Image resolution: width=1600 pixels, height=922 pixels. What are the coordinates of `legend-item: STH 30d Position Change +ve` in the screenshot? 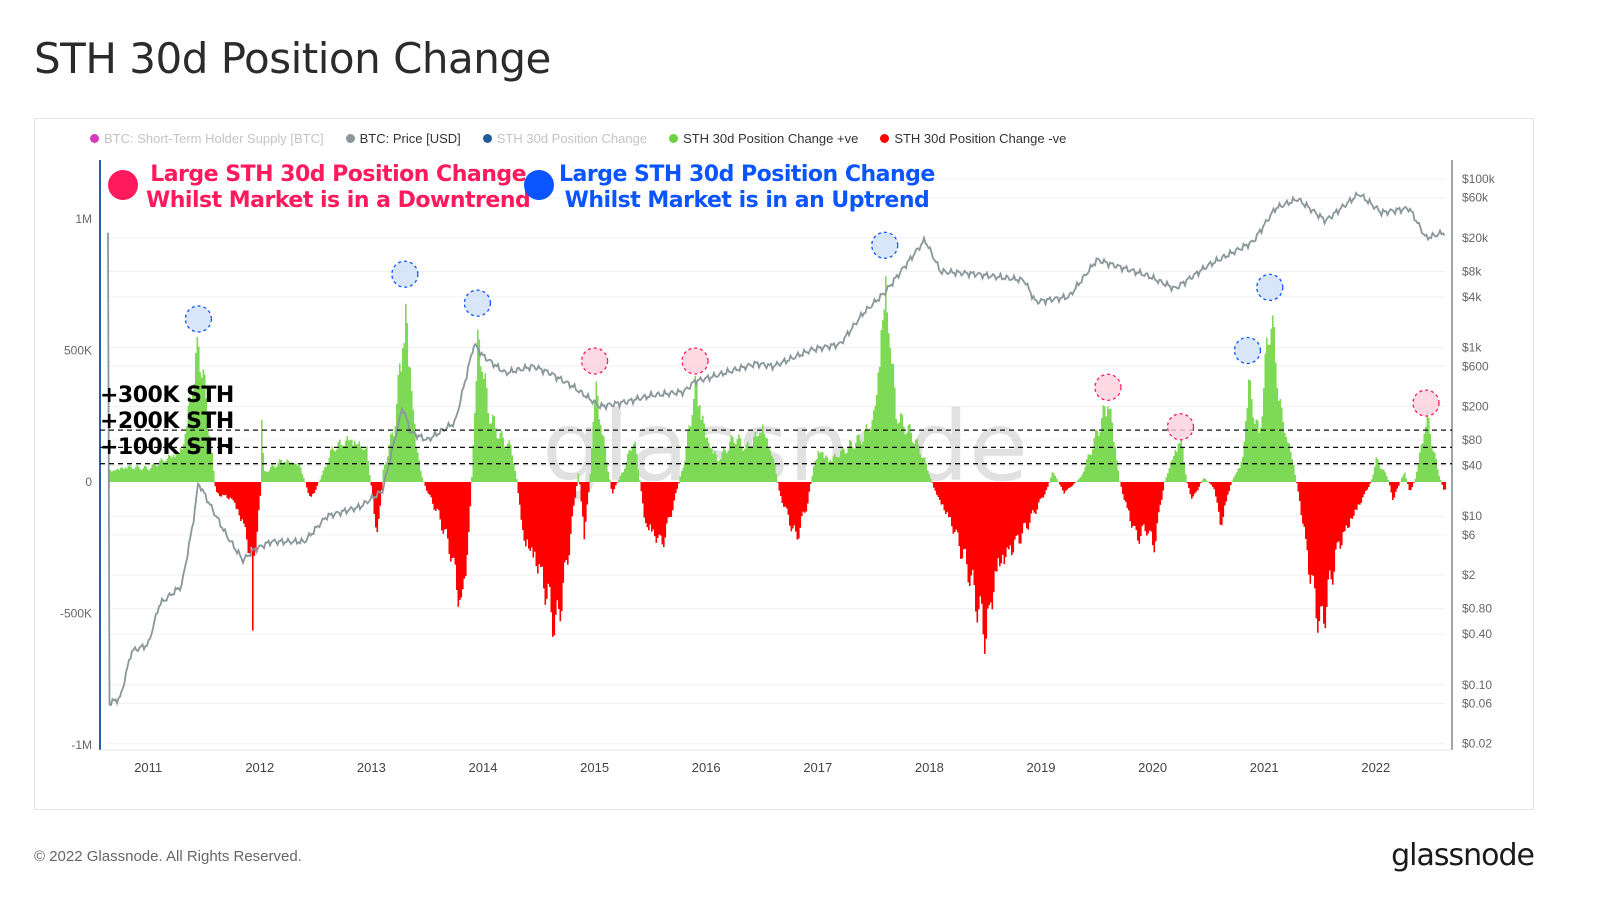 It's located at (763, 138).